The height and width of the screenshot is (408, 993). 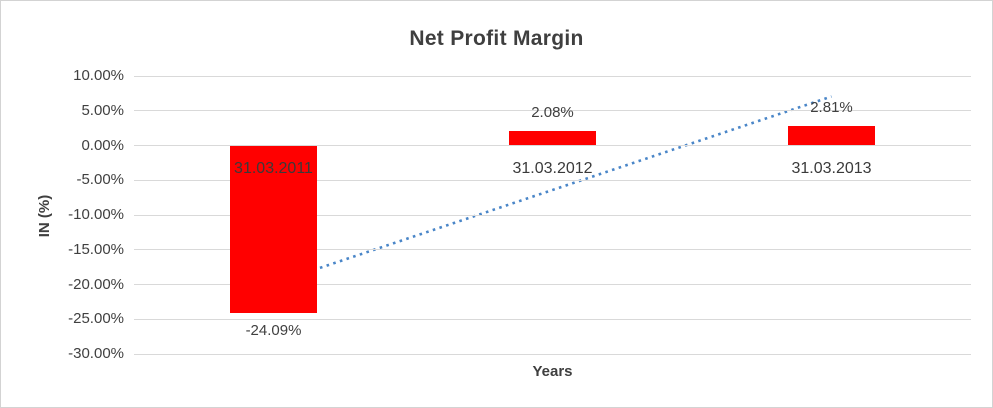 What do you see at coordinates (100, 180) in the screenshot?
I see `y-axis-tick-label: -5.00%` at bounding box center [100, 180].